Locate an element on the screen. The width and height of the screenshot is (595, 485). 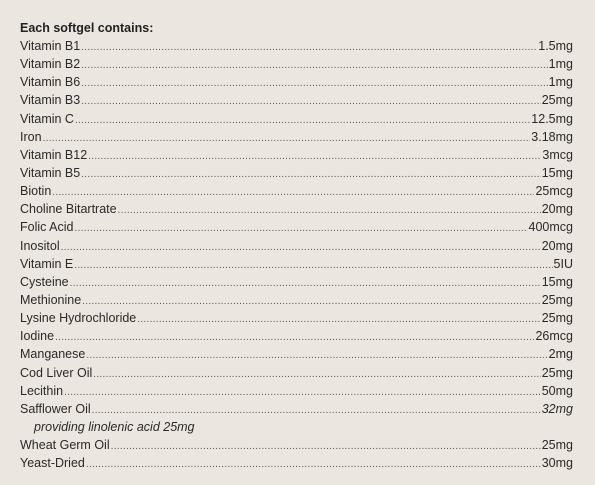
ingredient-amount: 12.5mg is located at coordinates (552, 118).